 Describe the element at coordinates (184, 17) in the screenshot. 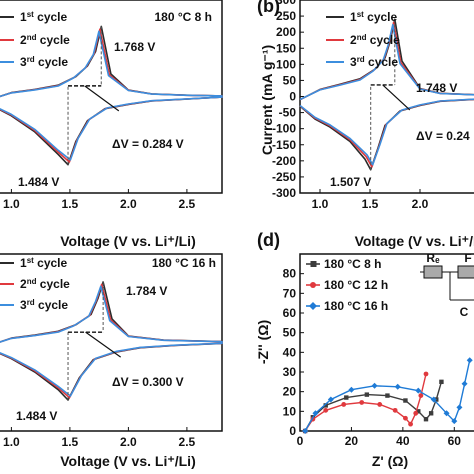

I see `condition-label: 180 °C 8 h` at that location.